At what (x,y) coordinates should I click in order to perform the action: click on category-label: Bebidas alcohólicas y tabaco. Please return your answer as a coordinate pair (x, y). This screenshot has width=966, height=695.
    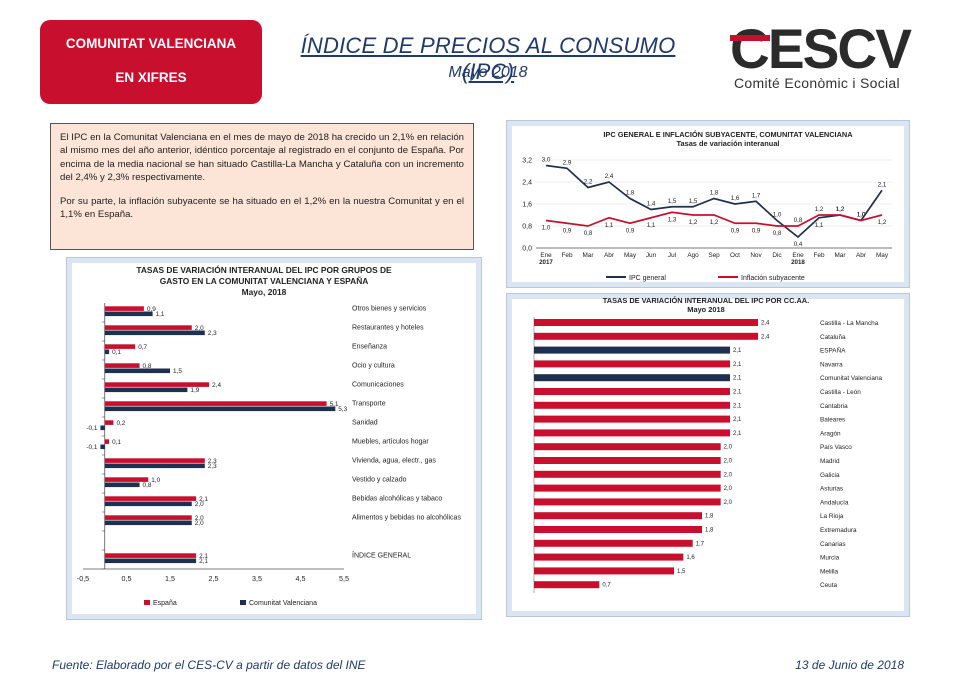
    Looking at the image, I should click on (397, 499).